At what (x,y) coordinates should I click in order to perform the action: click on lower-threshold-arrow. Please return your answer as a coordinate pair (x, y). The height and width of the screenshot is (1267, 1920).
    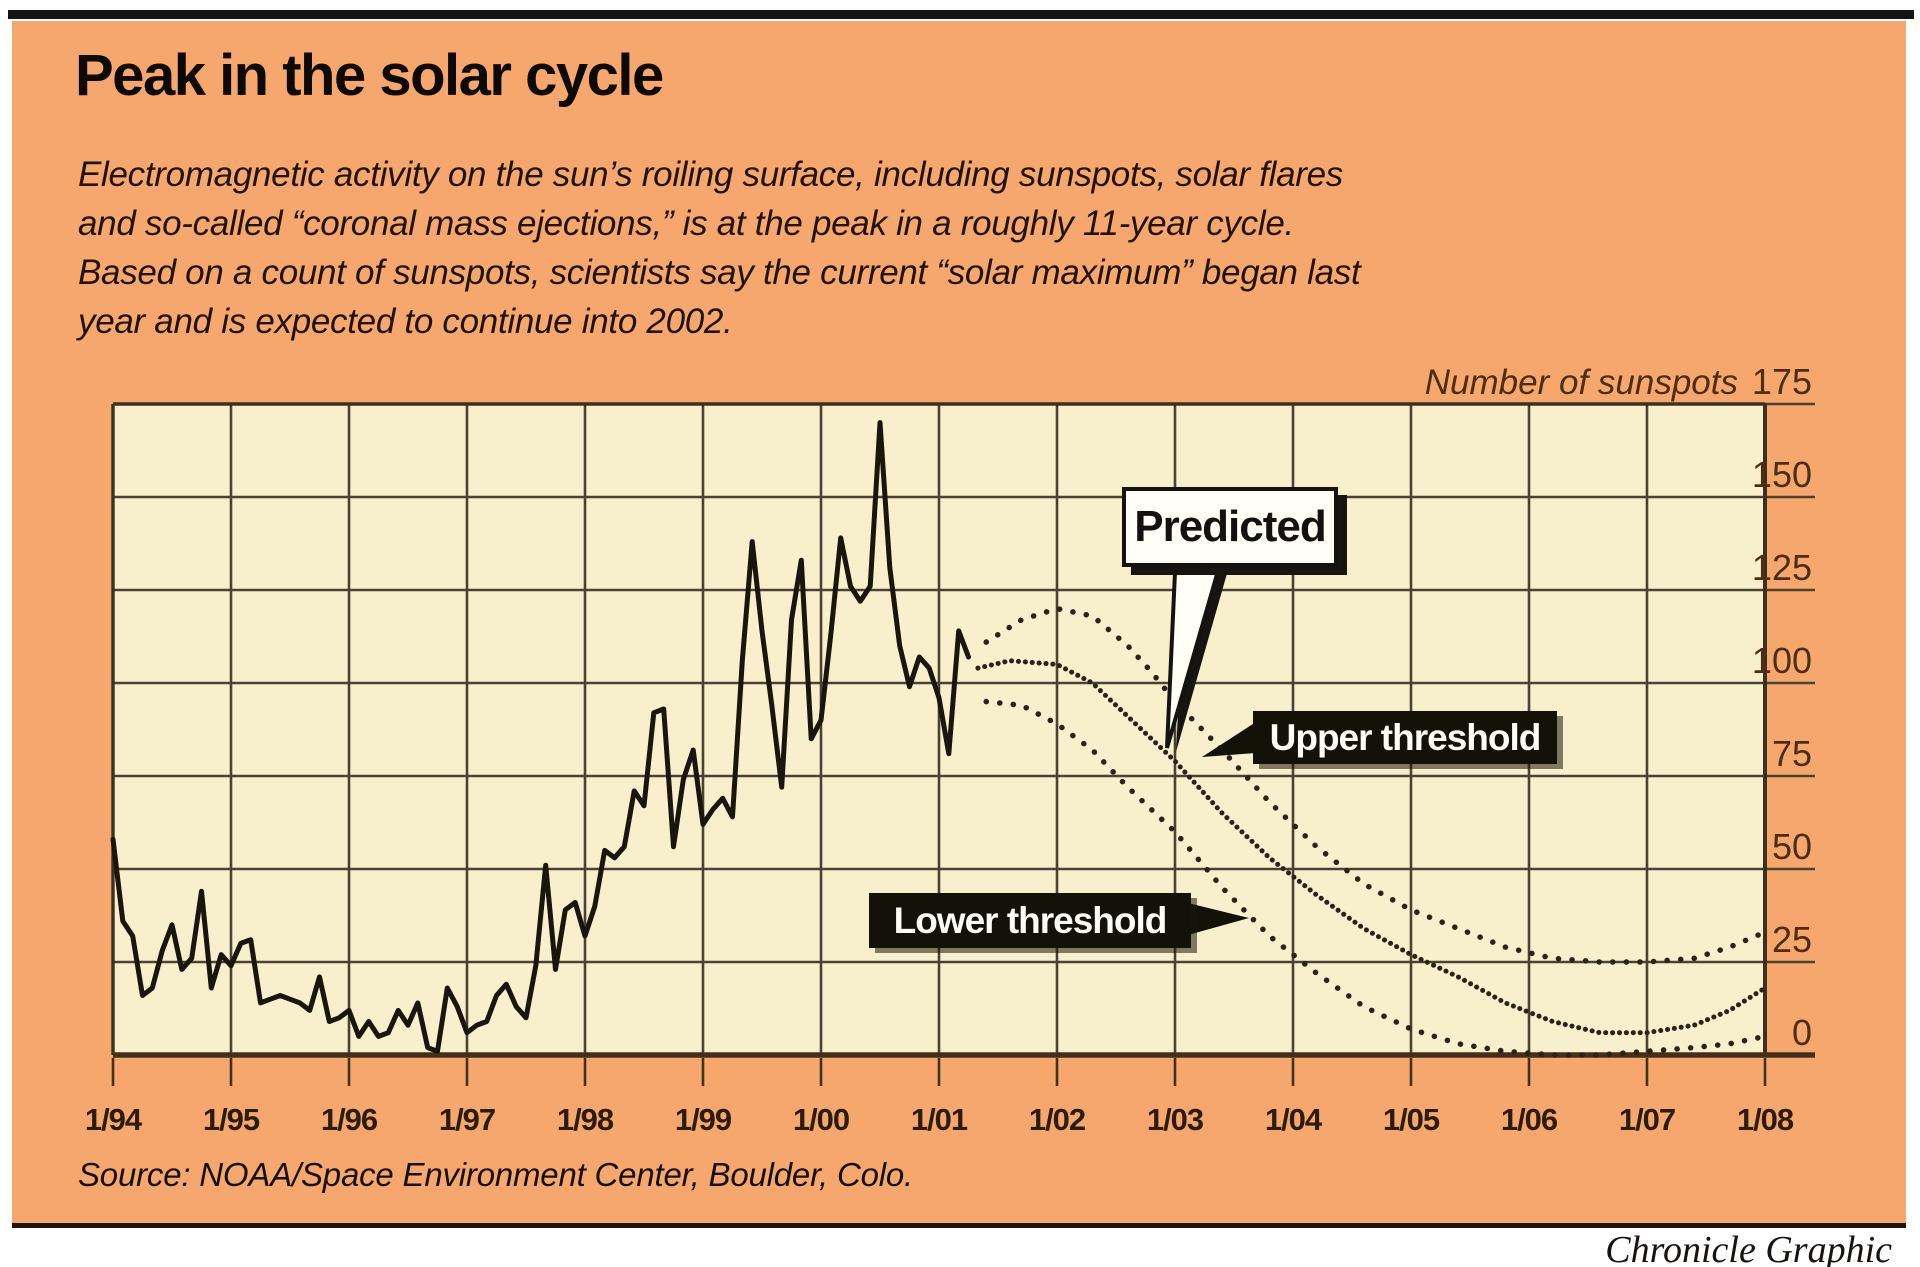
    Looking at the image, I should click on (1218, 919).